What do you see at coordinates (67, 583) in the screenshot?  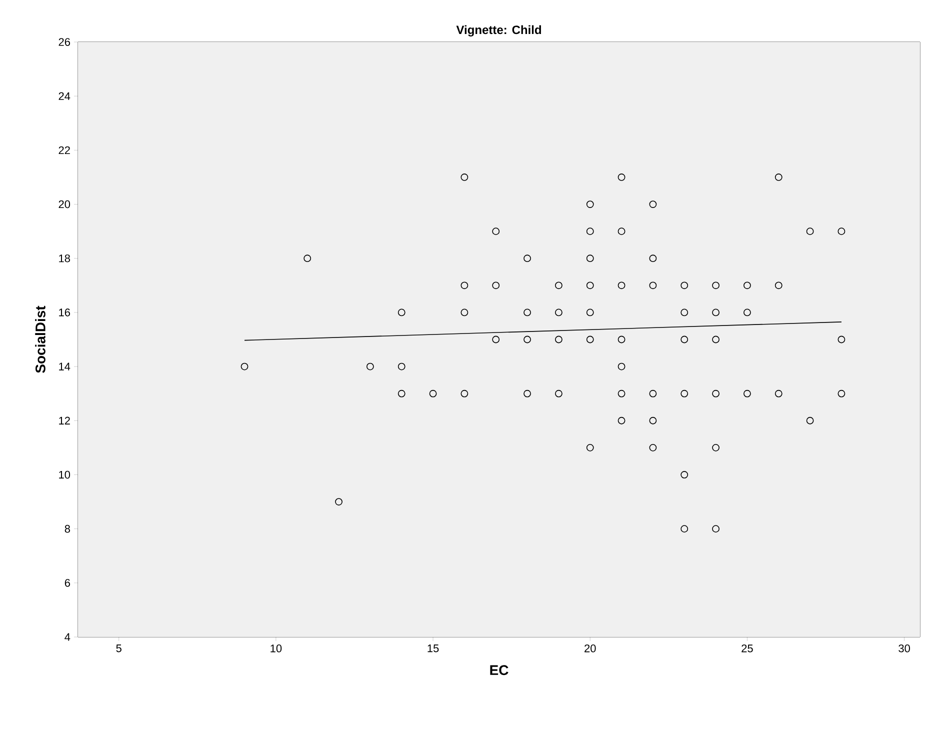 I see `y-tick-label: 6` at bounding box center [67, 583].